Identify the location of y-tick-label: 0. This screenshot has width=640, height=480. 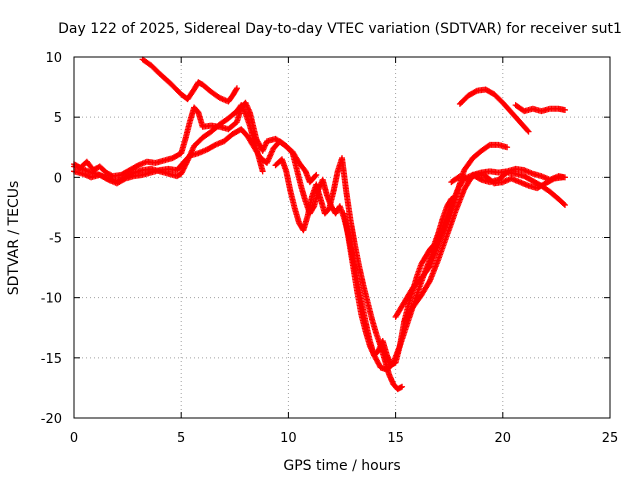
(58, 178).